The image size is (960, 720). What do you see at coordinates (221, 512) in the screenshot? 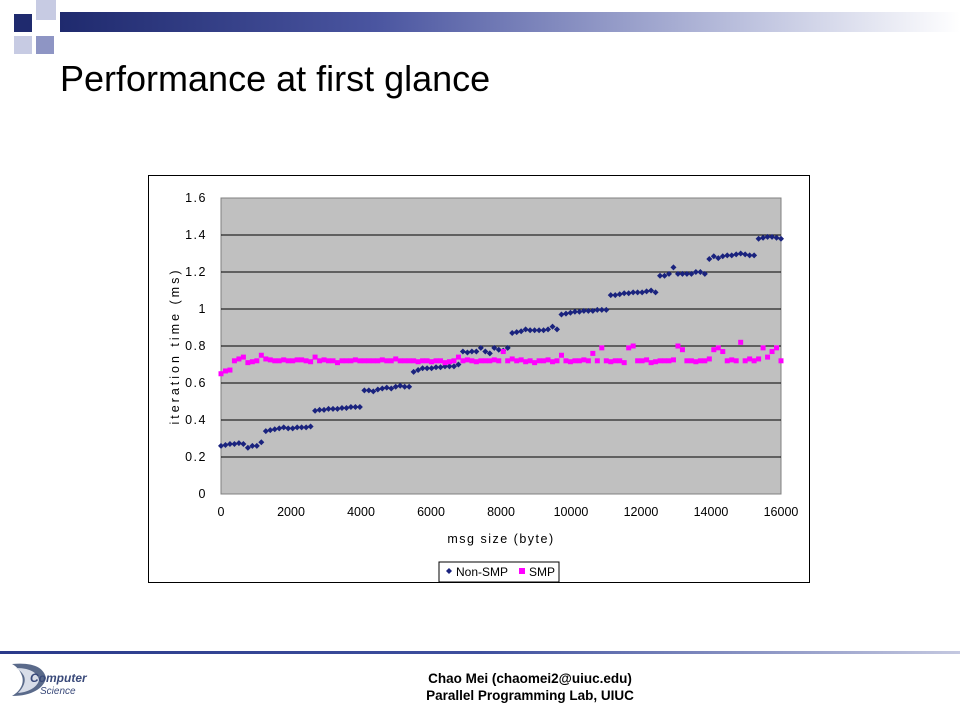
I see `x-tick-label: 0` at bounding box center [221, 512].